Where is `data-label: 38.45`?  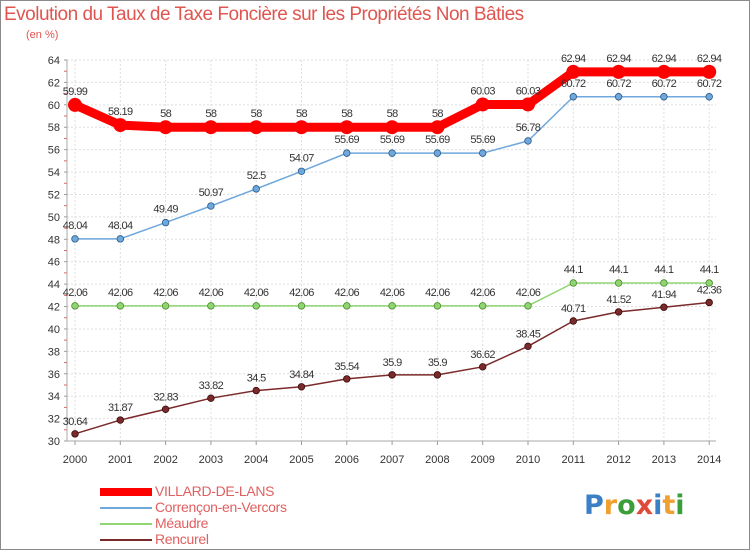
data-label: 38.45 is located at coordinates (528, 334).